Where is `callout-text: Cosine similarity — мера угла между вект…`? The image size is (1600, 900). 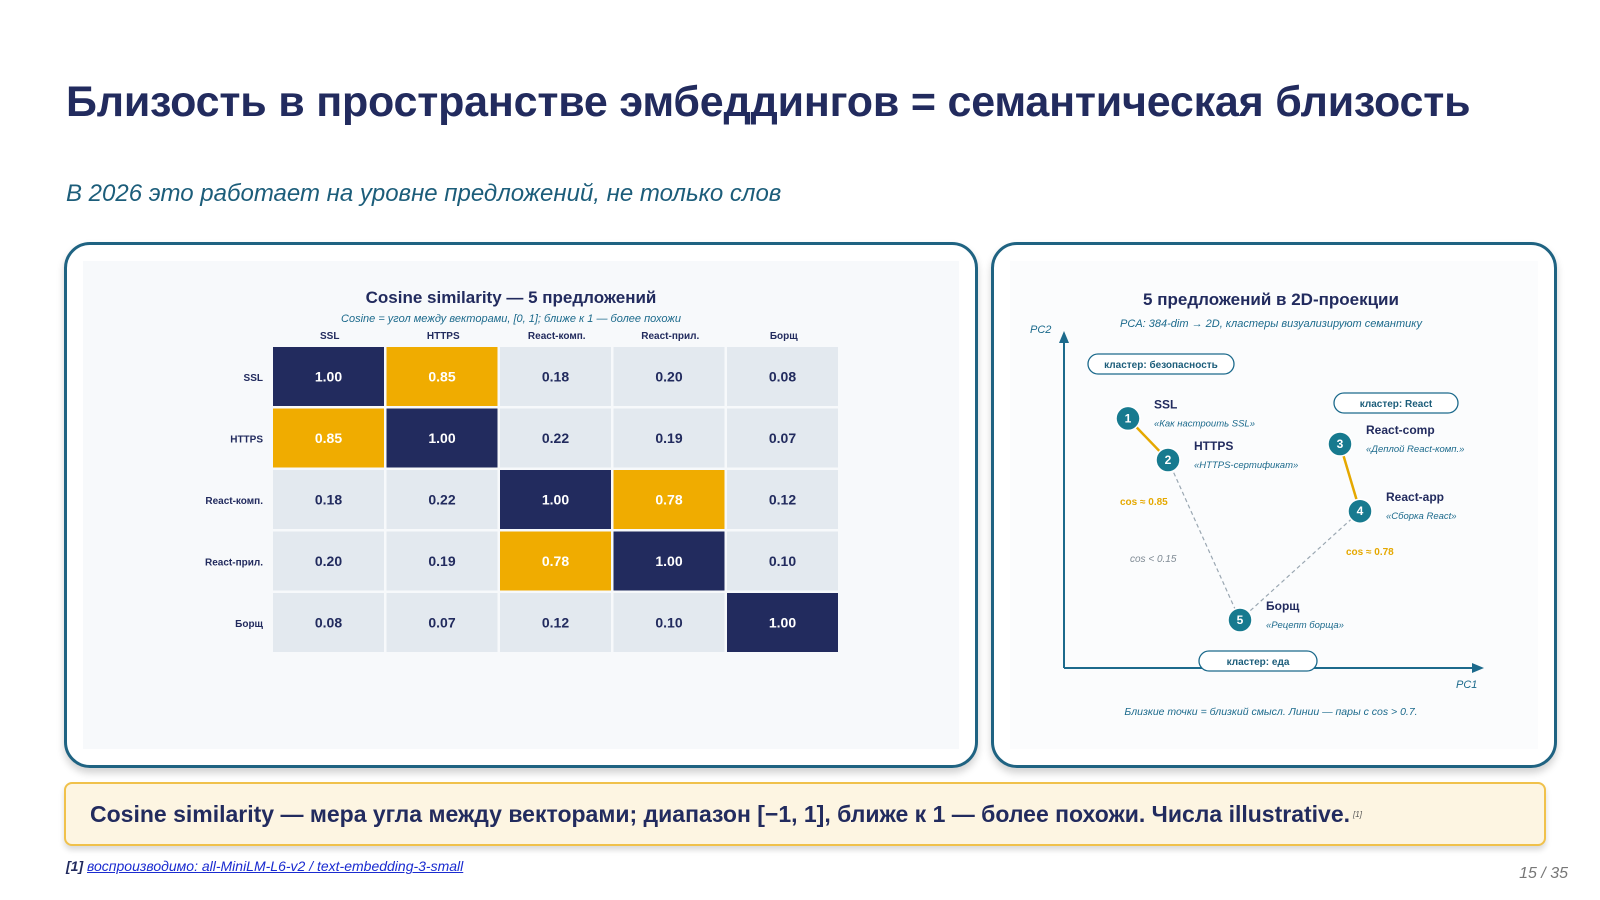 callout-text: Cosine similarity — мера угла между вект… is located at coordinates (720, 813).